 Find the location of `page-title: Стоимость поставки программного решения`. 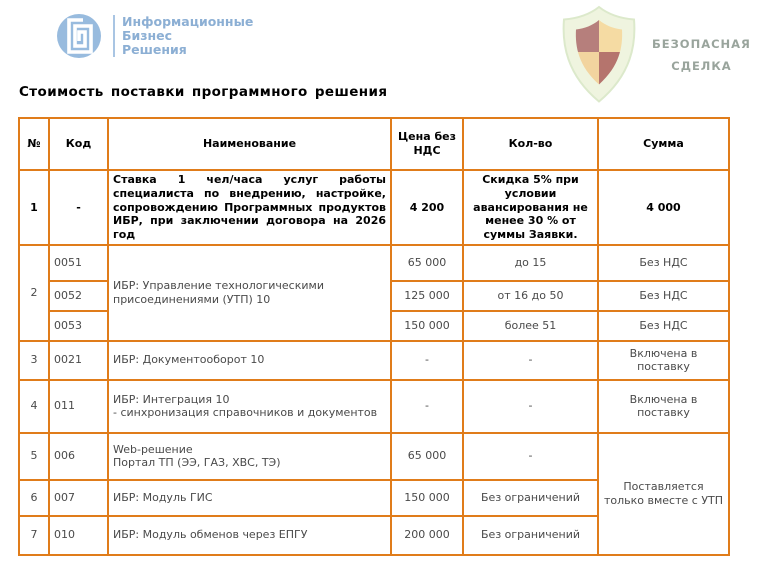

page-title: Стоимость поставки программного решения is located at coordinates (203, 92).